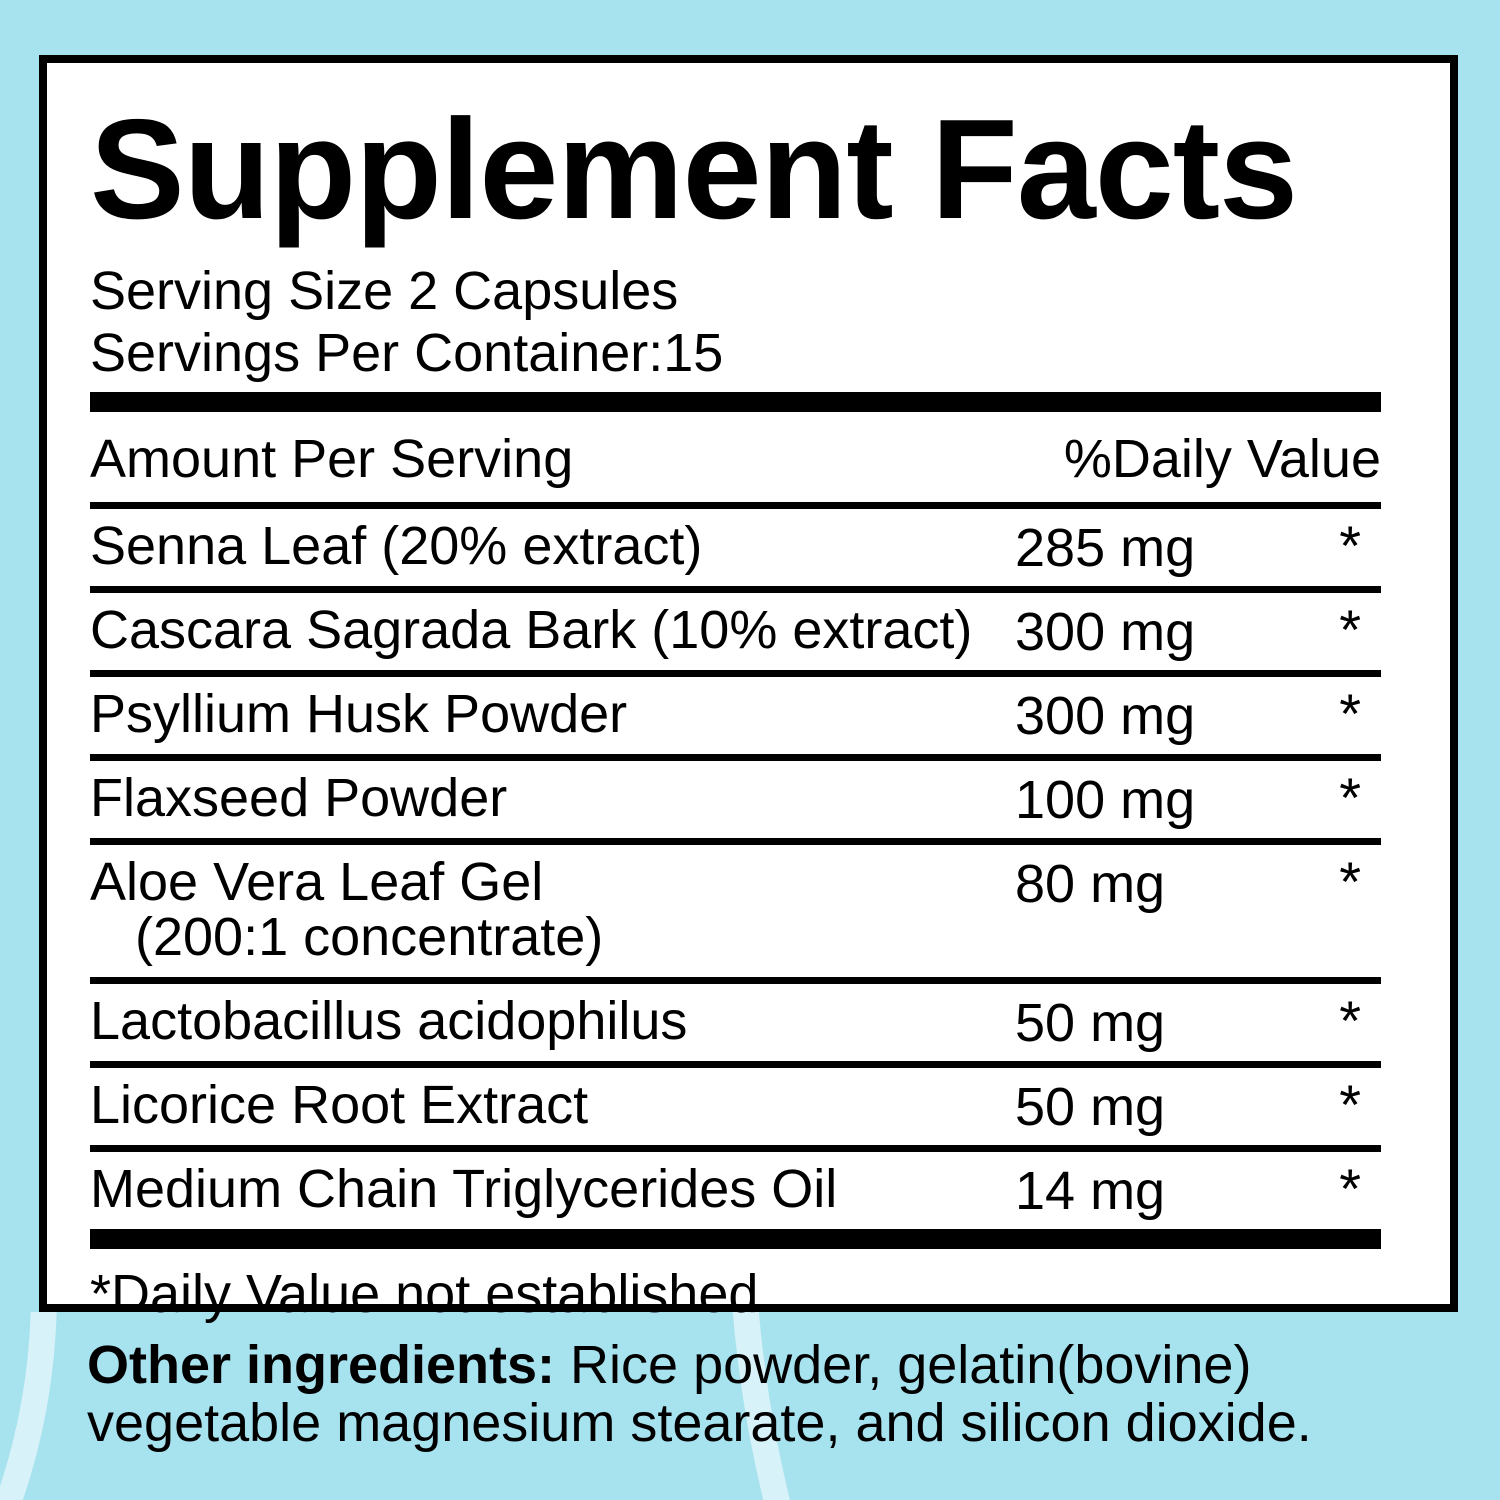 This screenshot has width=1500, height=1500. I want to click on panel-title: Supplement Facts, so click(694, 169).